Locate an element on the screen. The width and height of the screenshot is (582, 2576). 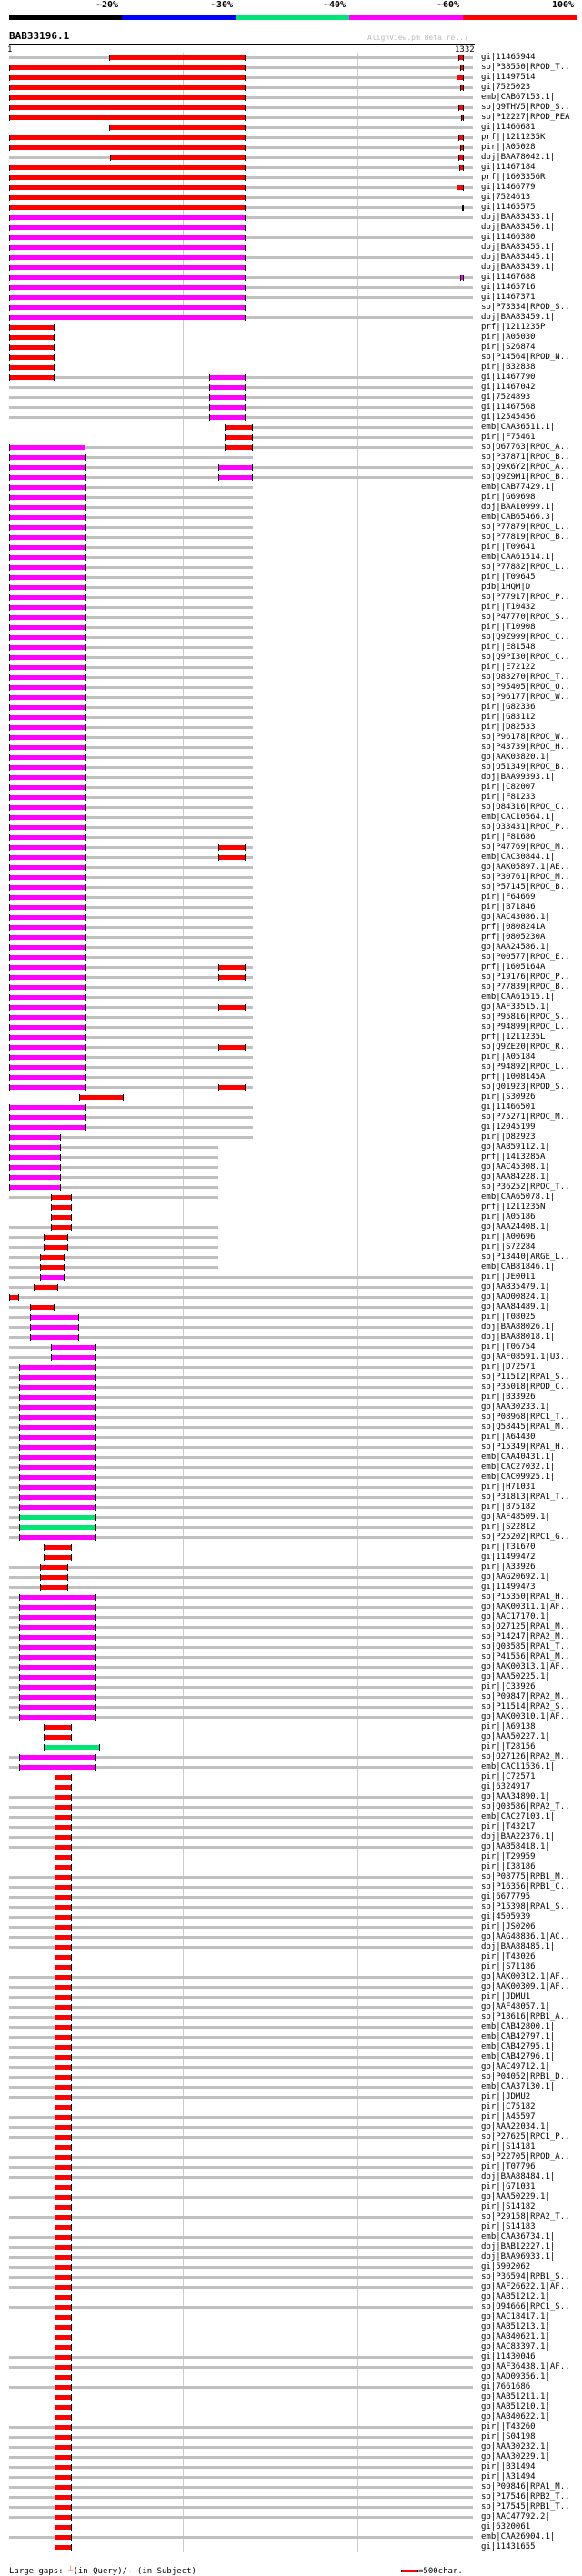
hit-label: gi|11499473 is located at coordinates (509, 1587).